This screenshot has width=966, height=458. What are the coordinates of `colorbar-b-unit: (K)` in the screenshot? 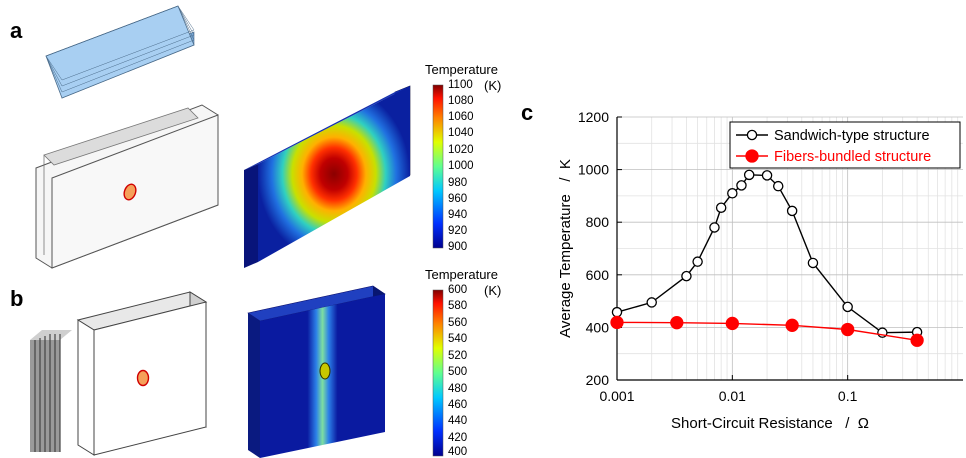 It's located at (493, 290).